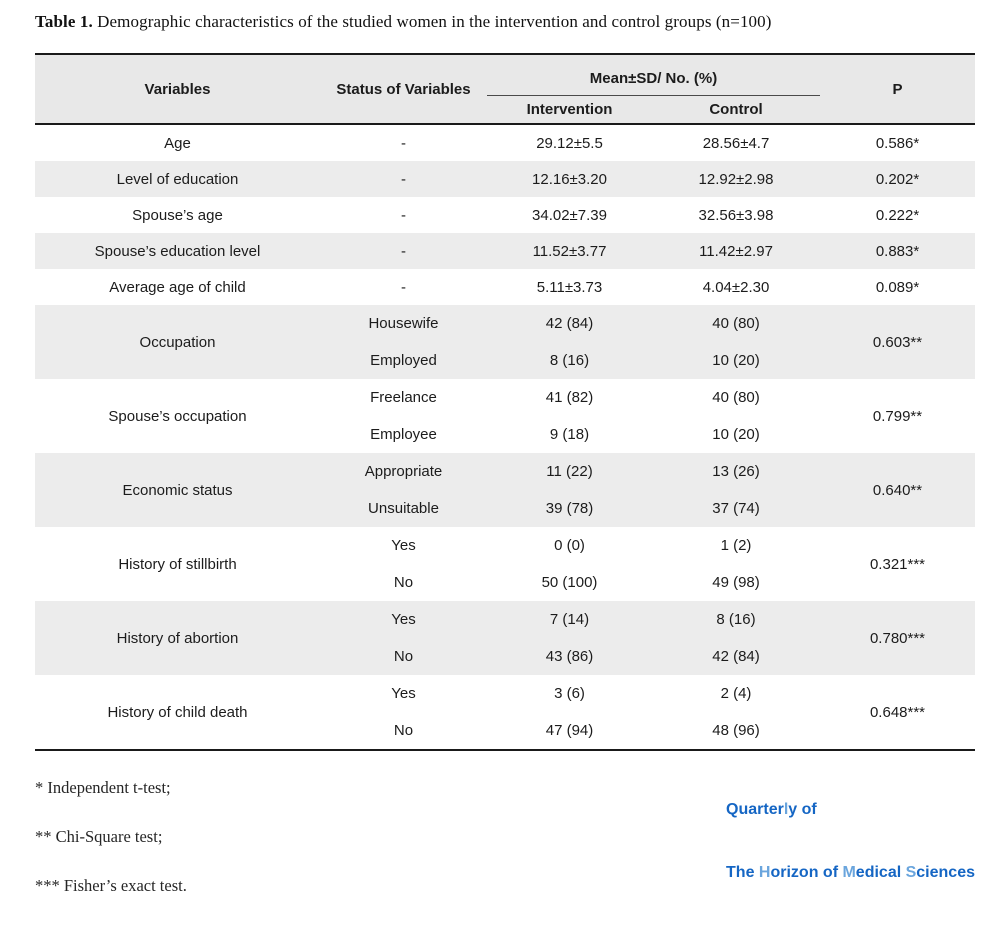 The height and width of the screenshot is (940, 1006). Describe the element at coordinates (736, 215) in the screenshot. I see `cell-control: 32.56±3.98` at that location.